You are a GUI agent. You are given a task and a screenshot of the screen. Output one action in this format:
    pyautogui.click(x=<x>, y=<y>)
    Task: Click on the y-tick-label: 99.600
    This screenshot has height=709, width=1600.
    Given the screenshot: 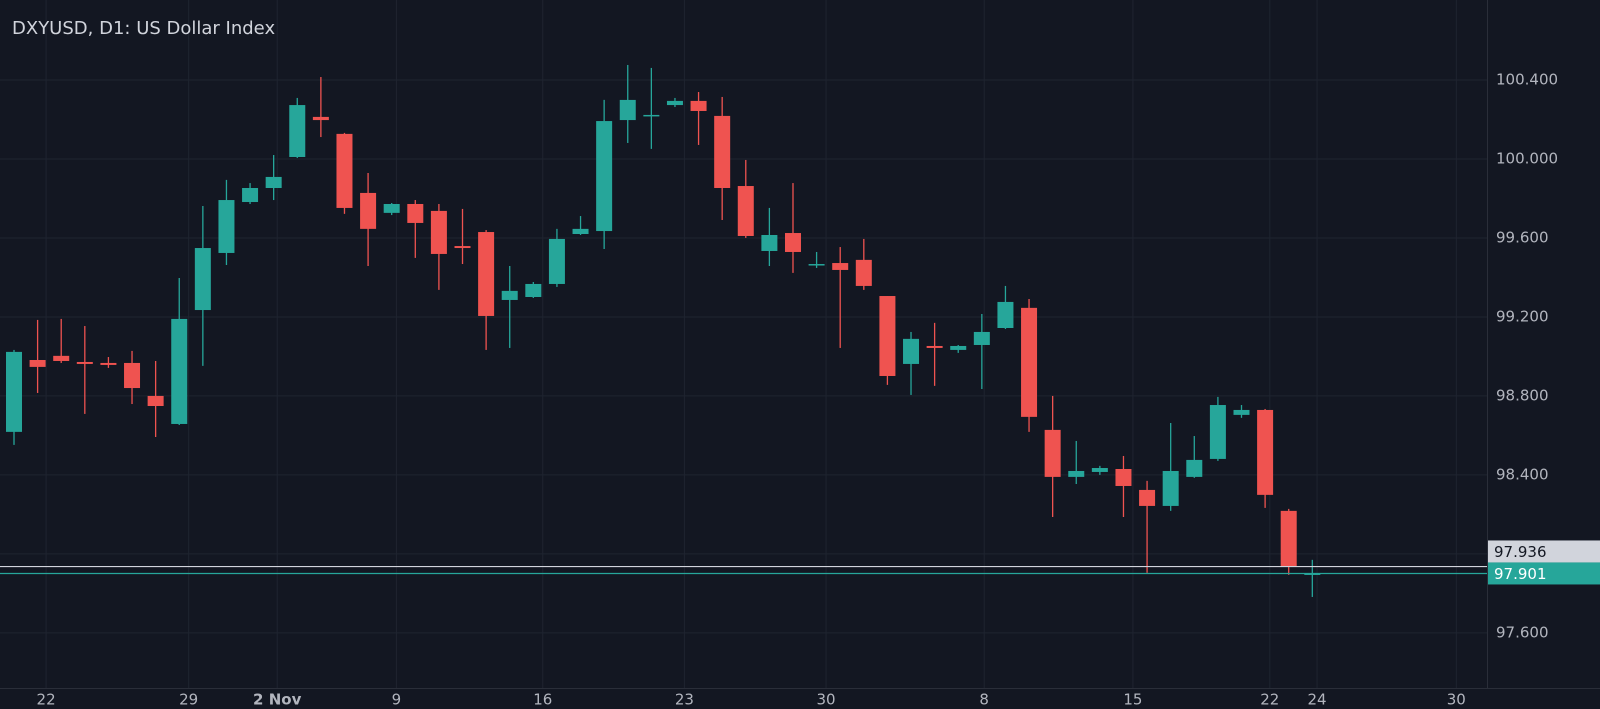 What is the action you would take?
    pyautogui.click(x=1522, y=237)
    